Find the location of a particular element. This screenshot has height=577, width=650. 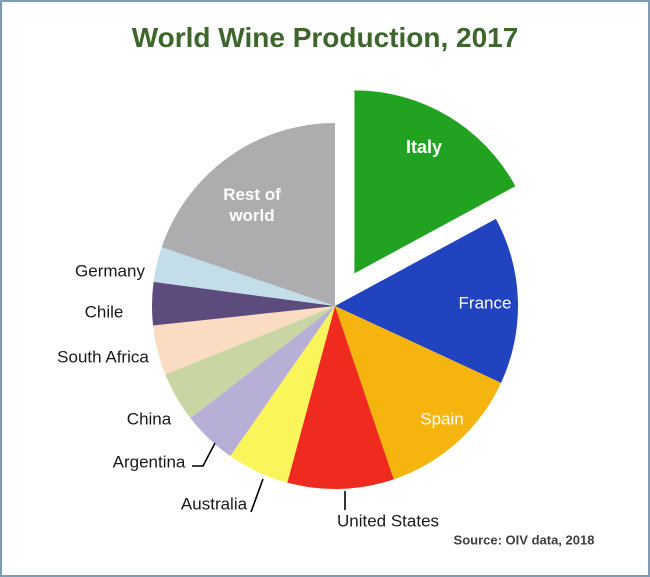

slice-label-chile: Chile is located at coordinates (104, 312).